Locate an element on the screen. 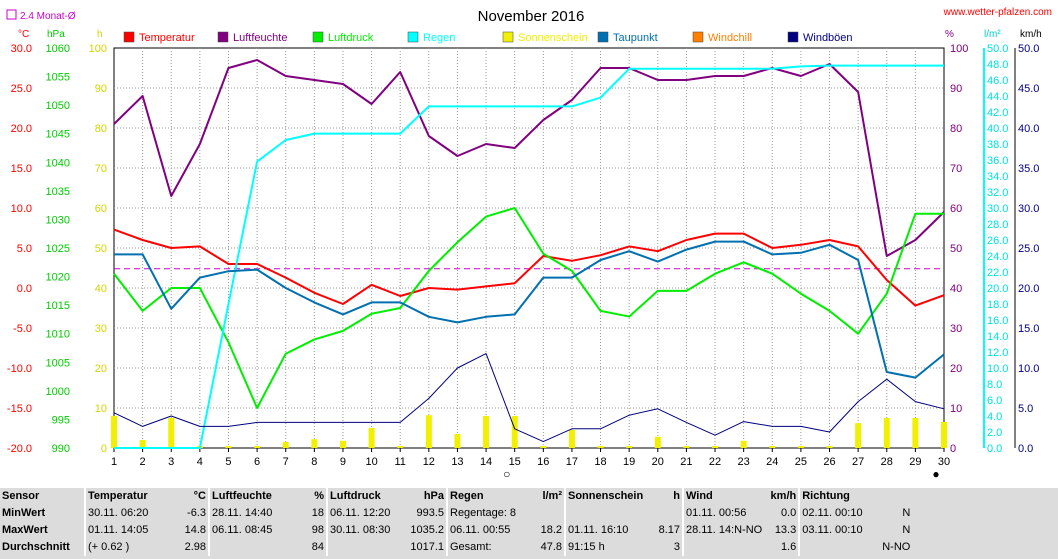 The width and height of the screenshot is (1058, 559). humidity-tick-label: 30 is located at coordinates (956, 329).